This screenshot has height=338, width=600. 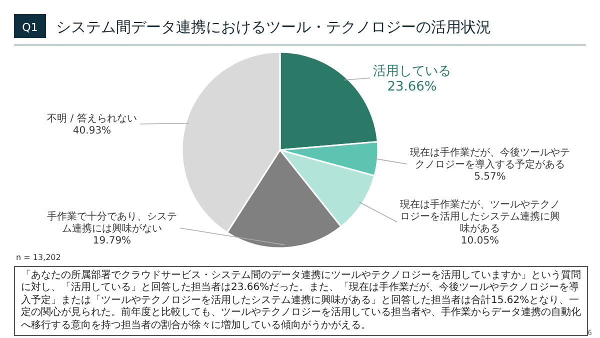 I want to click on text: Q1, so click(x=30, y=27).